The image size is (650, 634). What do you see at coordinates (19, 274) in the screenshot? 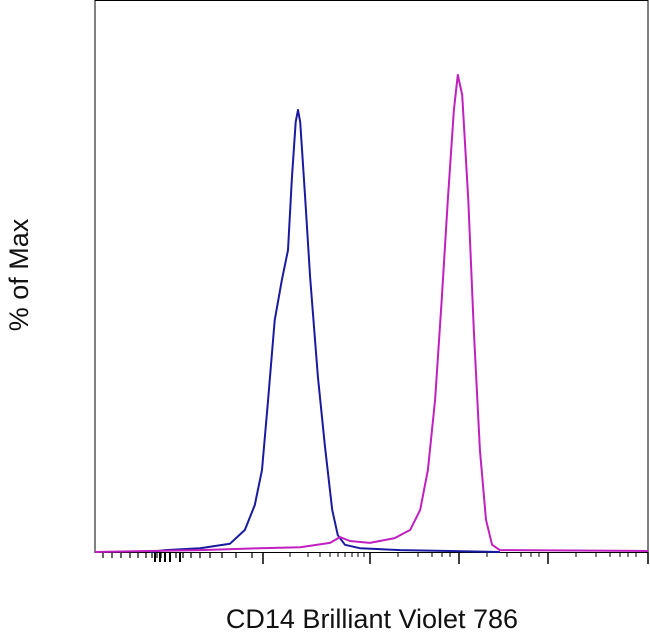
I see `y-axis-label: % of Max` at bounding box center [19, 274].